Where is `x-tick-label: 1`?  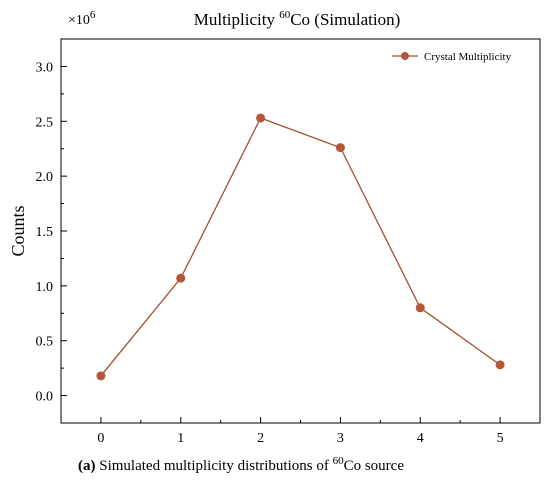
x-tick-label: 1 is located at coordinates (180, 438).